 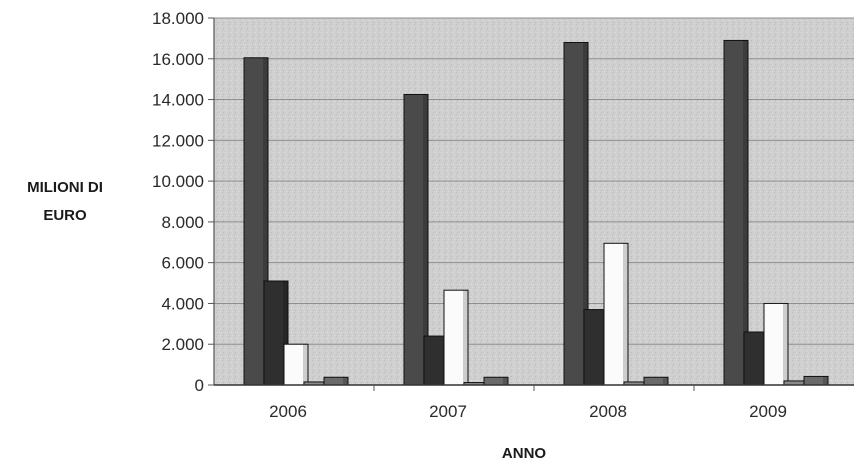 What do you see at coordinates (65, 215) in the screenshot?
I see `y-axis-title-line-2: EURO` at bounding box center [65, 215].